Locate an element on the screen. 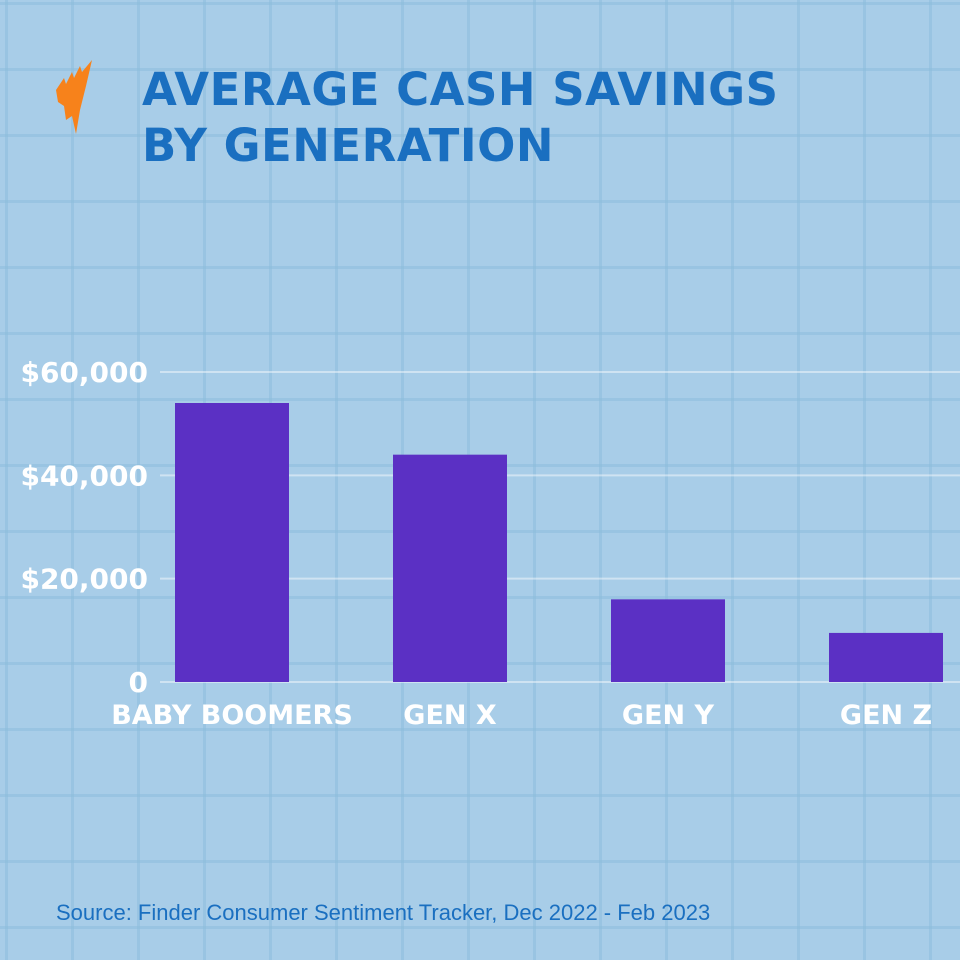 The image size is (960, 960). bar-gen-y is located at coordinates (668, 640).